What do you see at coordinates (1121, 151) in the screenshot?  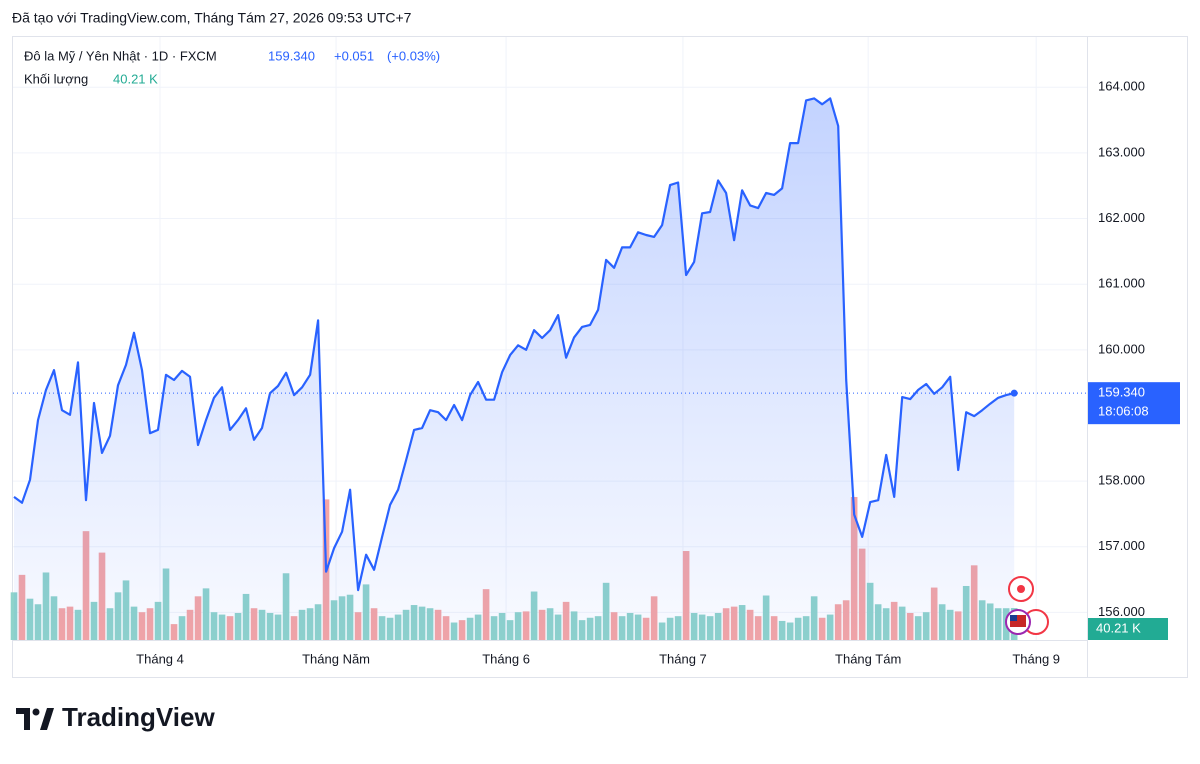 I see `y-tick-label: 163.000` at bounding box center [1121, 151].